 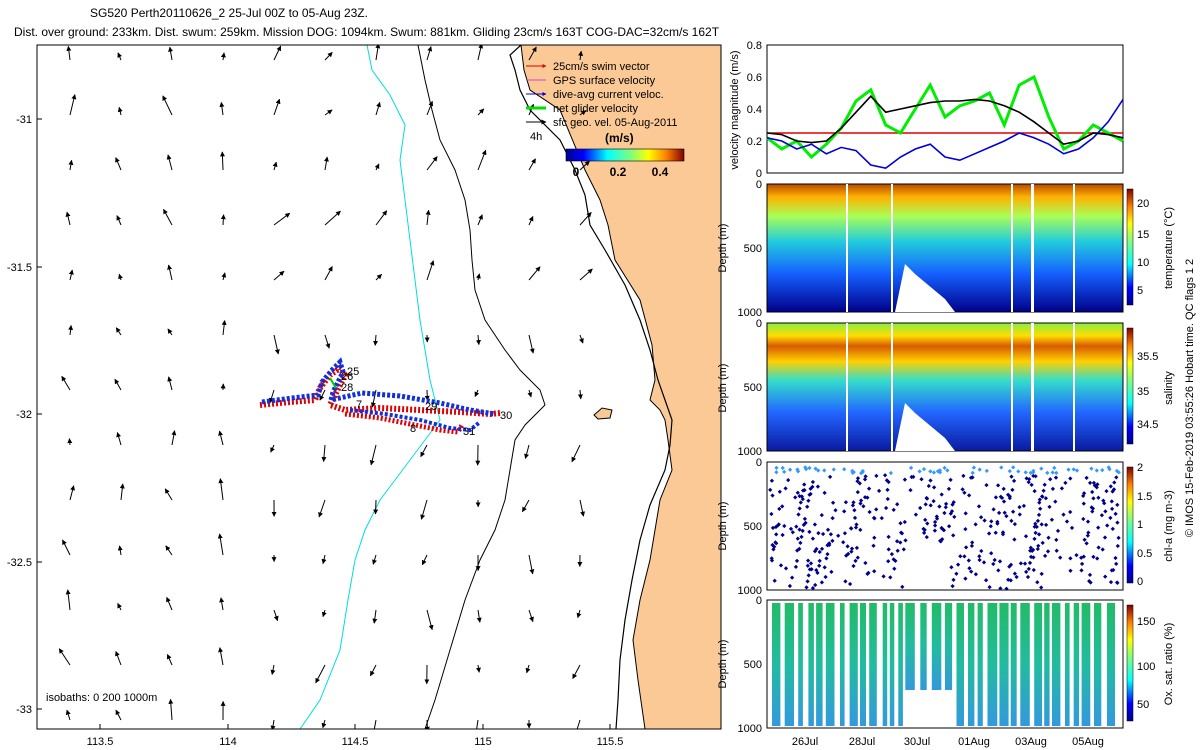 What do you see at coordinates (24, 120) in the screenshot?
I see `y-tick-label: -31` at bounding box center [24, 120].